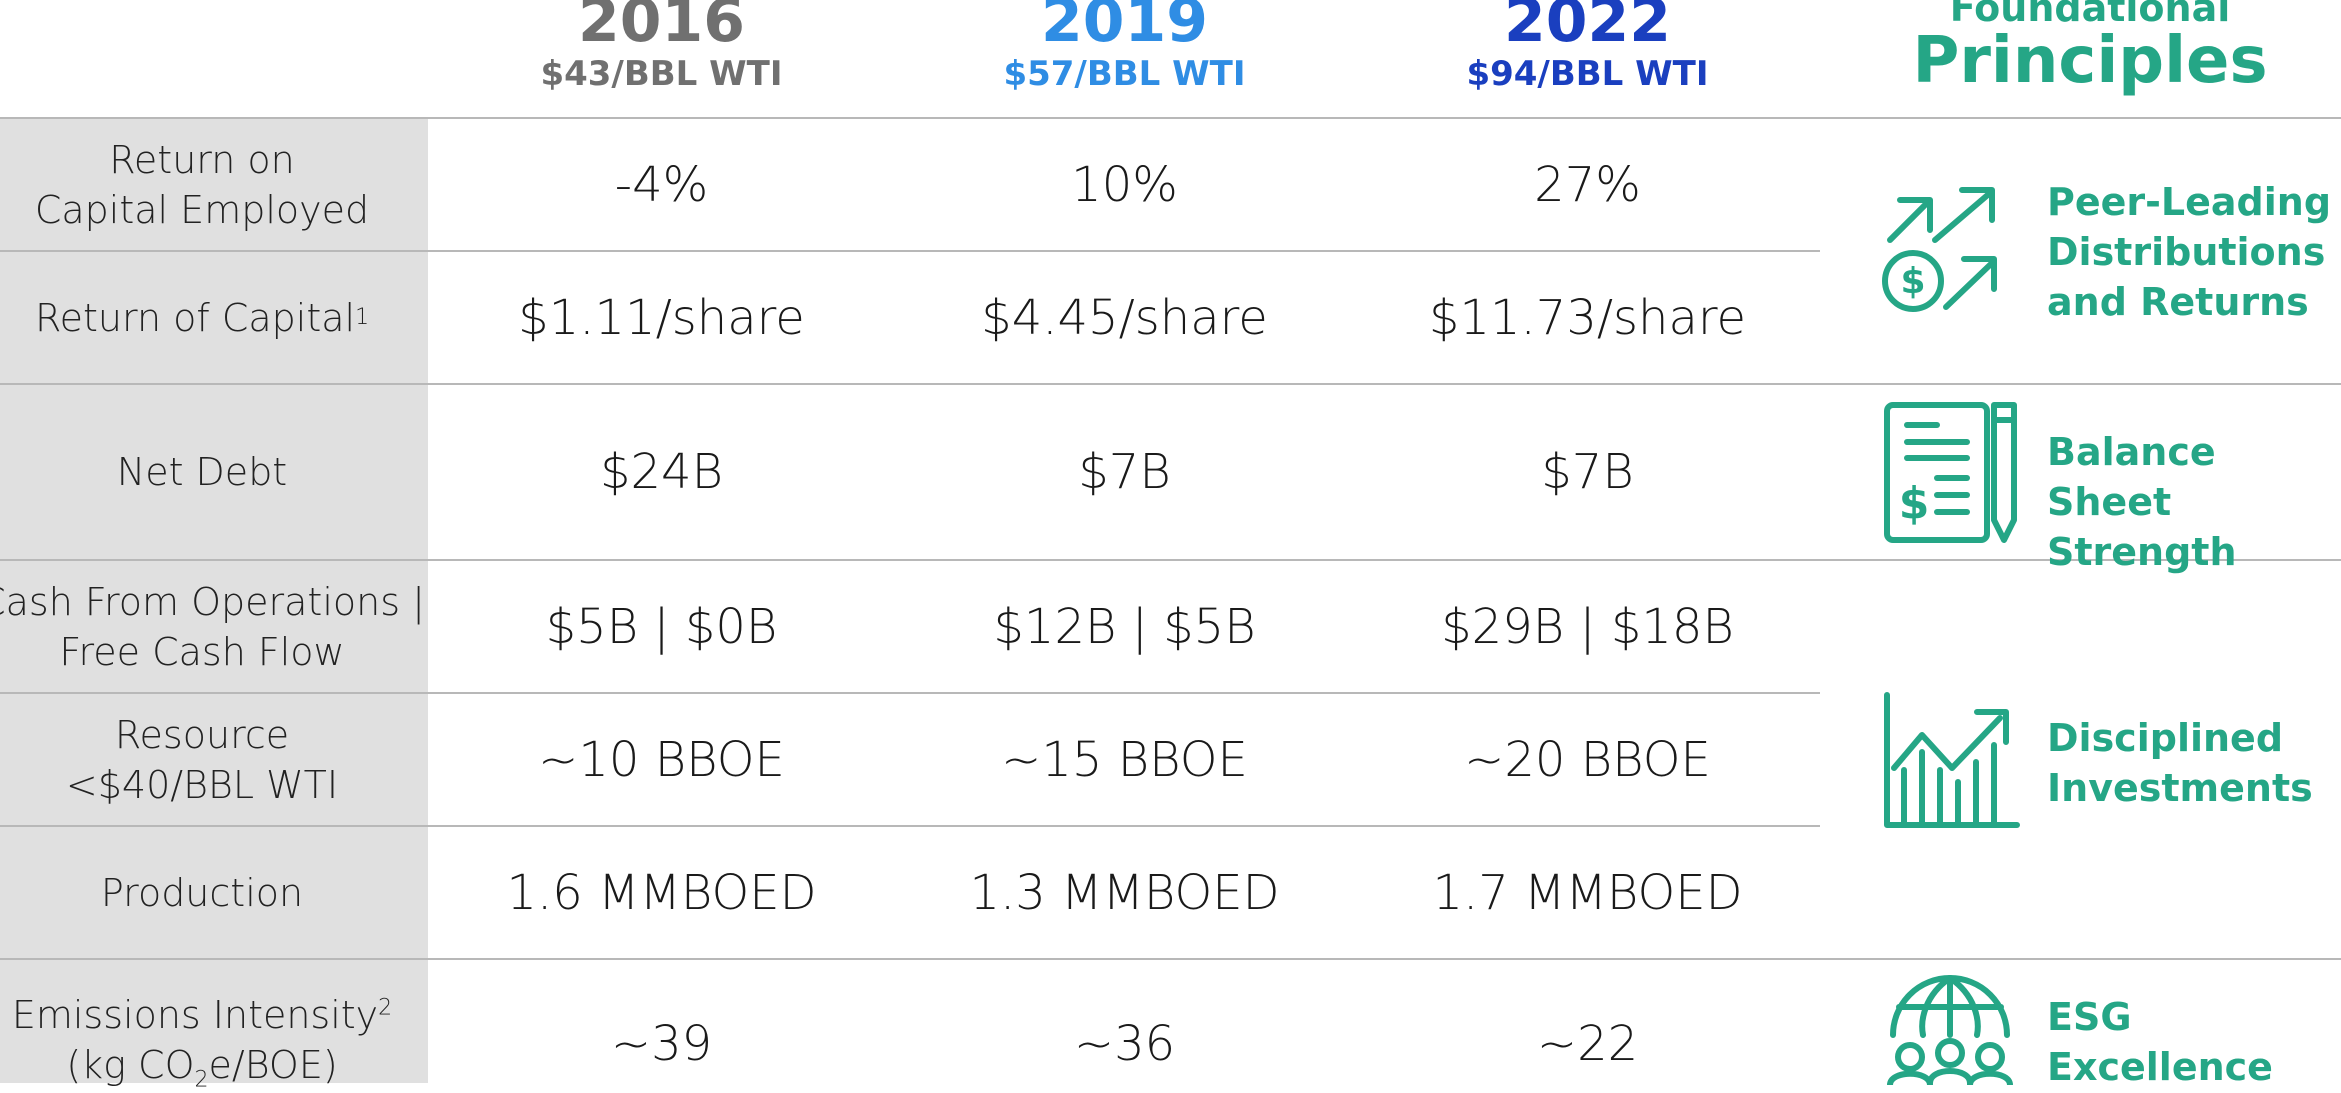 The height and width of the screenshot is (1093, 2341). What do you see at coordinates (1124, 472) in the screenshot?
I see `cell-net-debt-2019: $7B` at bounding box center [1124, 472].